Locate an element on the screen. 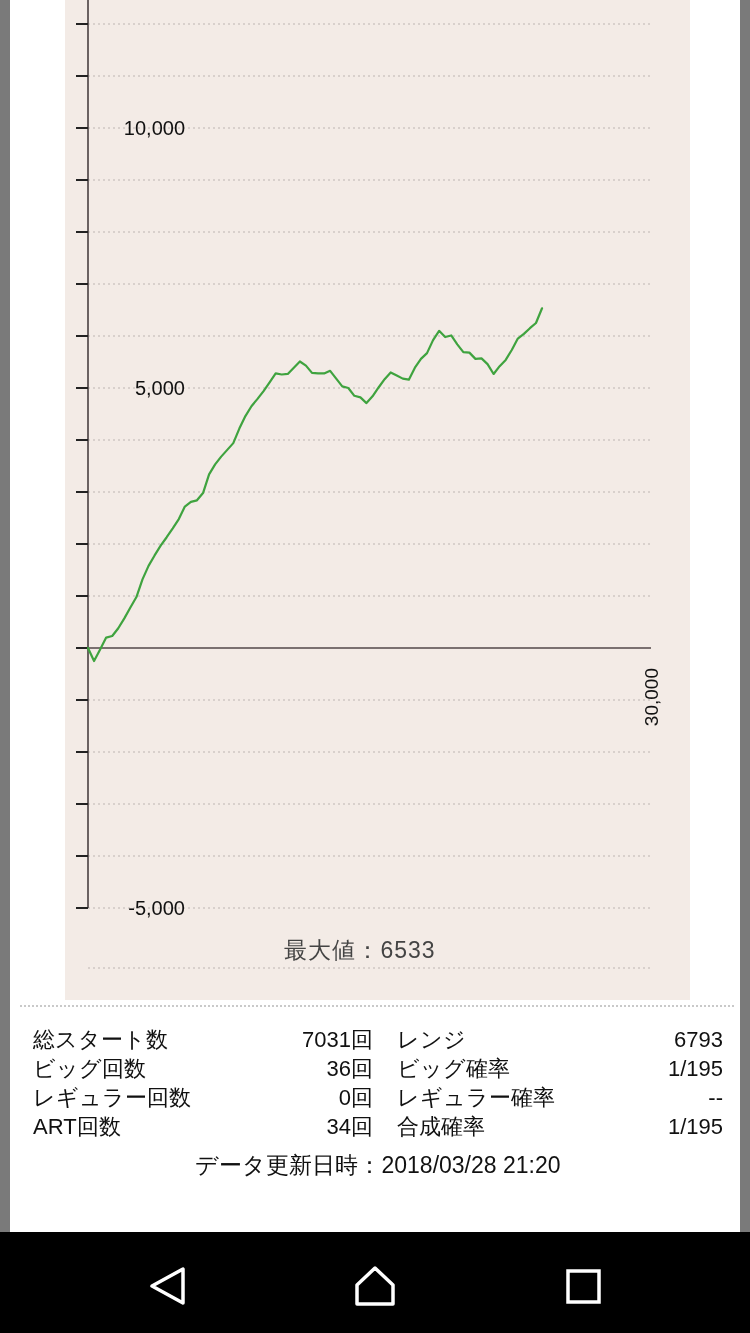 This screenshot has height=1333, width=750. text: ART回数 is located at coordinates (77, 1126).